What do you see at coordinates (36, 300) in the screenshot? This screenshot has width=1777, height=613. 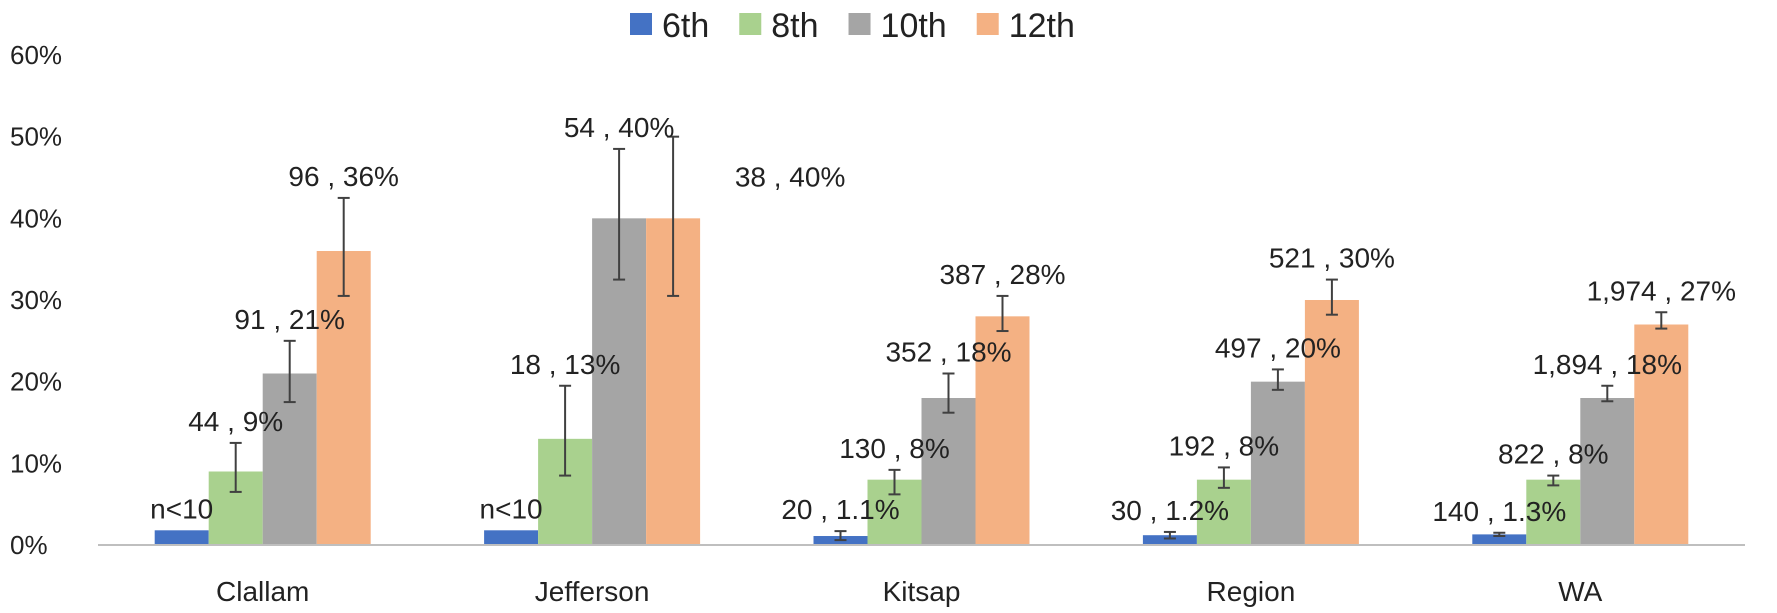 I see `y-tick-label: 30%` at bounding box center [36, 300].